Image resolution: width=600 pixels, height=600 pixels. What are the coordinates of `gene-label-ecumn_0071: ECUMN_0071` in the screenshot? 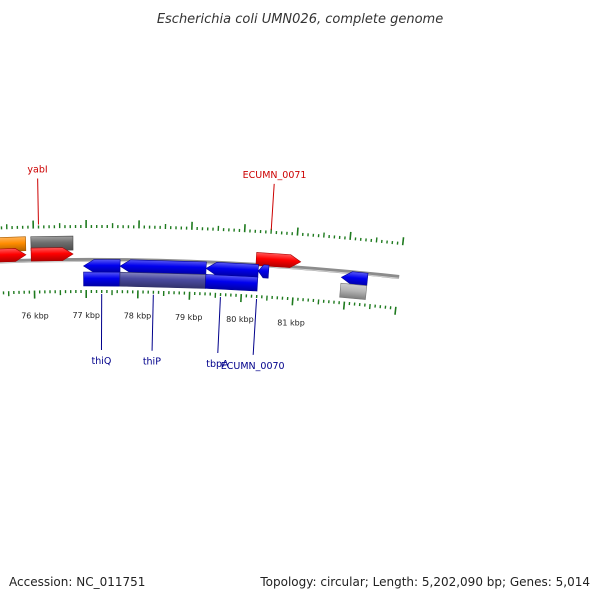 It's located at (275, 175).